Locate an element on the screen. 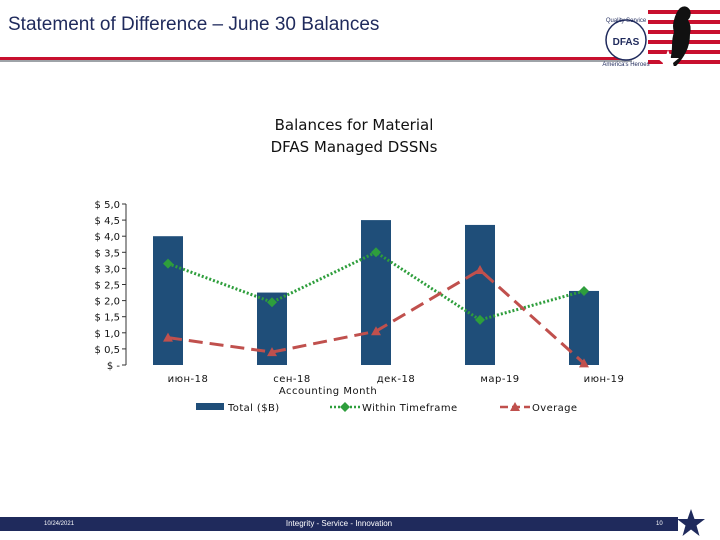 The image size is (720, 540). series-line is located at coordinates (376, 286).